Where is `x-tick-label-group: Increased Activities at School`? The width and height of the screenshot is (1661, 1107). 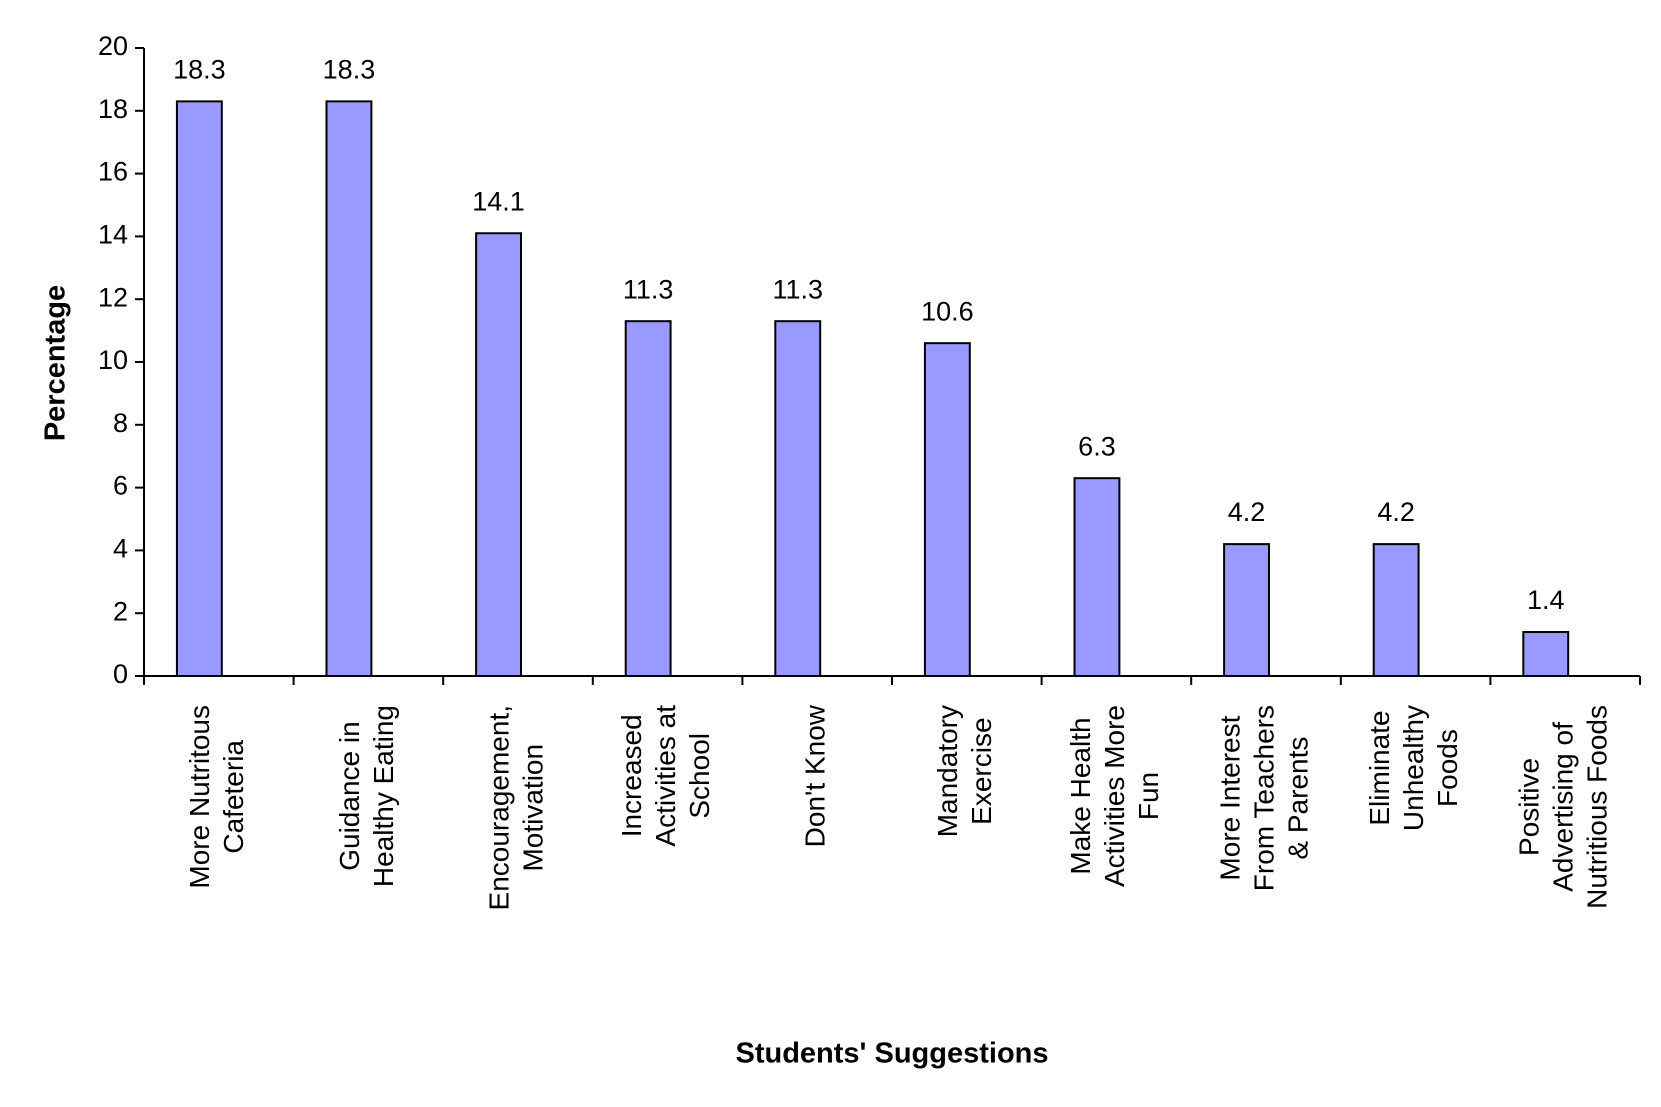
x-tick-label-group: Increased Activities at School is located at coordinates (665, 776).